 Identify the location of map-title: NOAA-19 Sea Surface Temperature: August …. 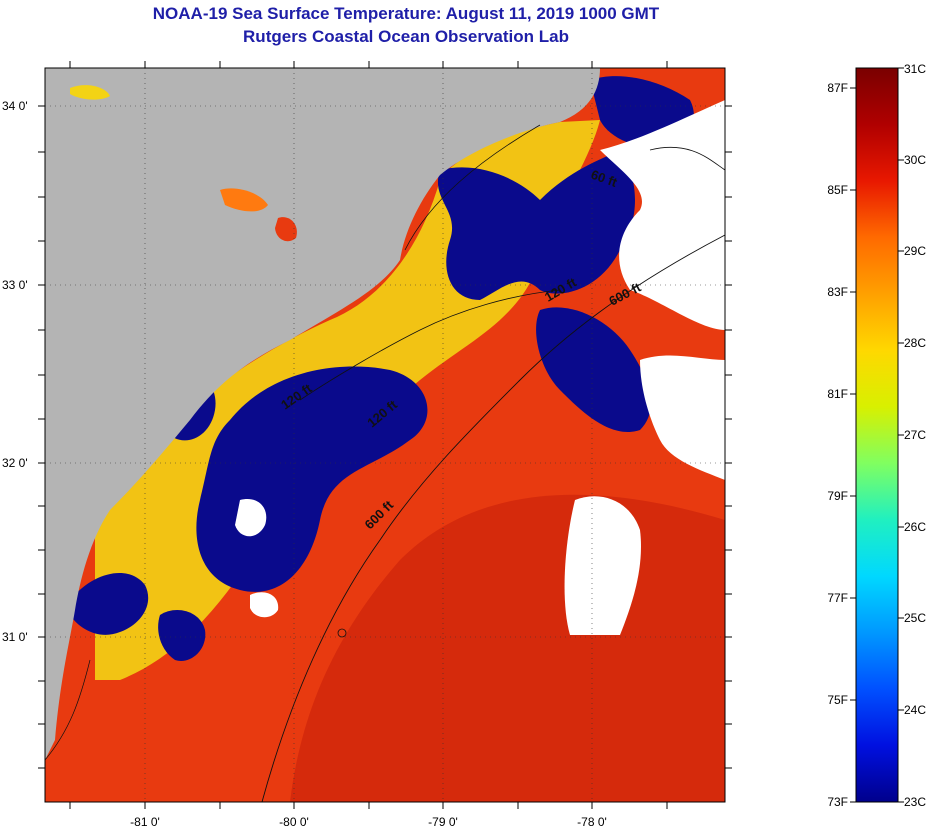
(406, 13).